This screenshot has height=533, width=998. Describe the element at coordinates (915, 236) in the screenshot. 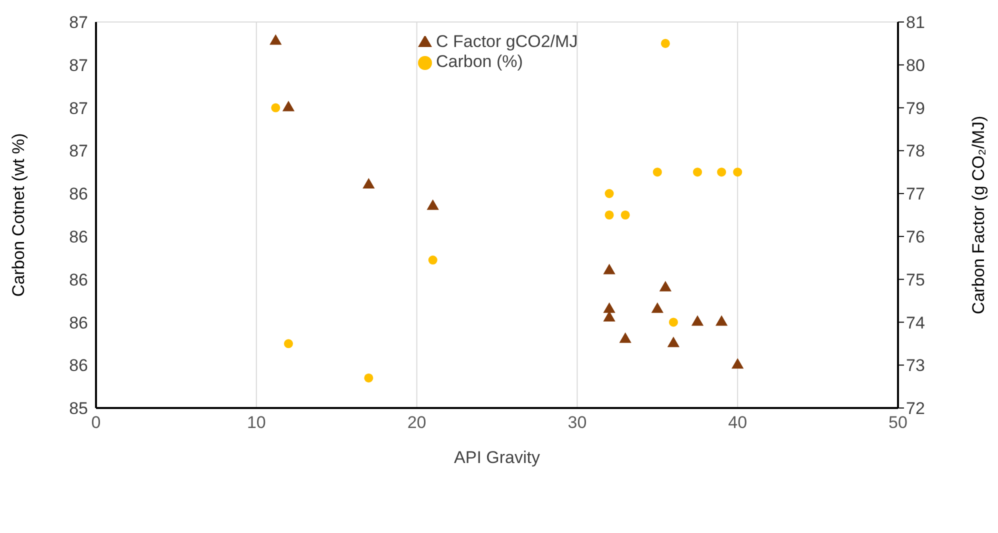

I see `y2-tick-label: 76` at that location.